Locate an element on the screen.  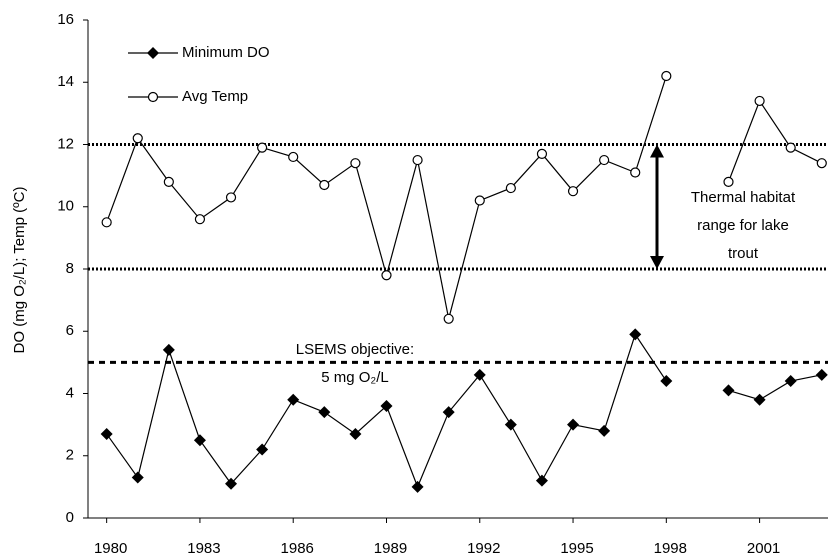
legend-label: Avg Temp is located at coordinates (215, 96).